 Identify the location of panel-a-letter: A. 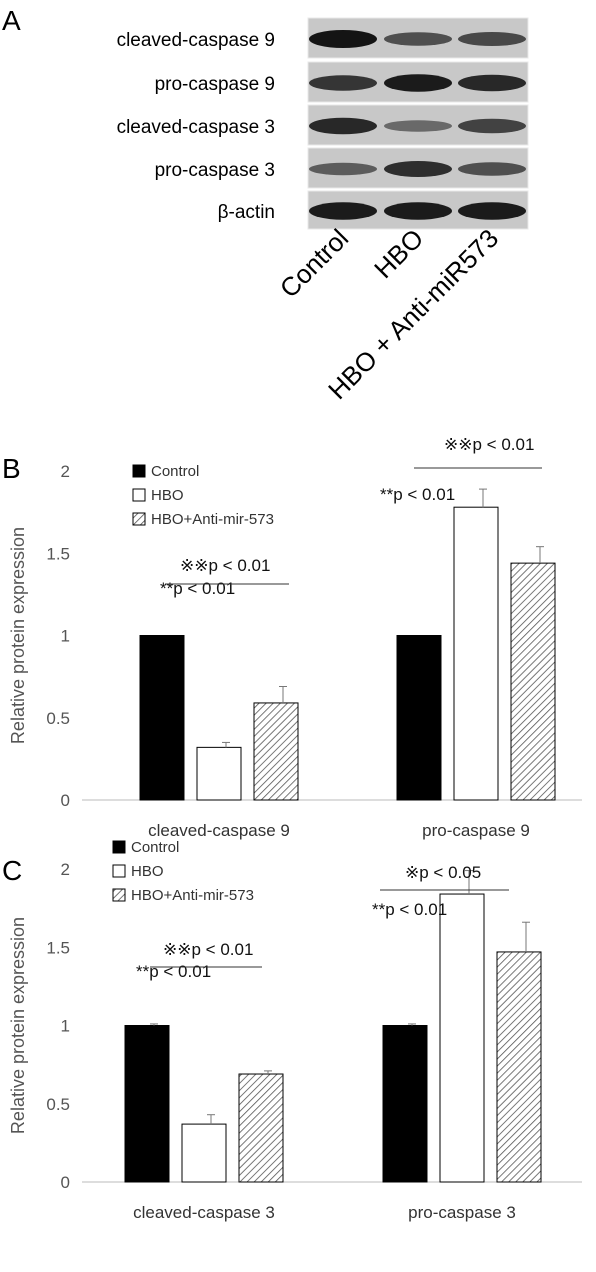
(11, 20).